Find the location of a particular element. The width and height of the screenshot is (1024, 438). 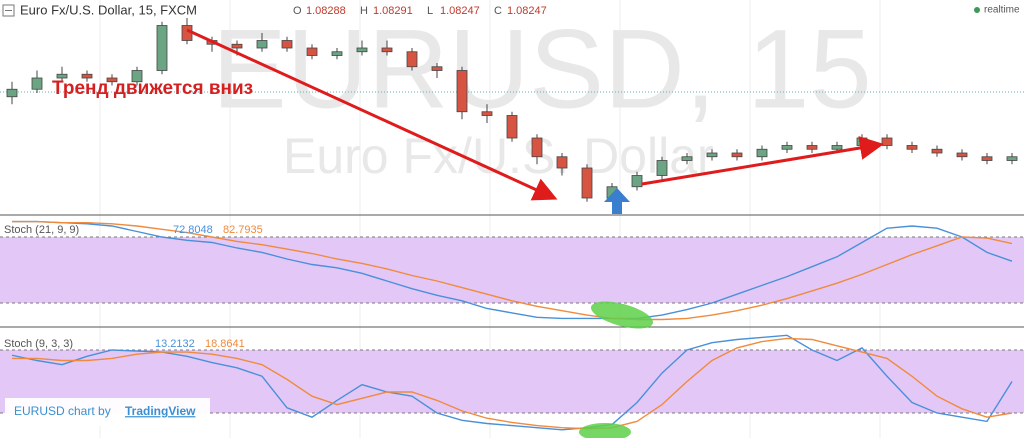

annotation: Тренд движется вниз is located at coordinates (152, 88).